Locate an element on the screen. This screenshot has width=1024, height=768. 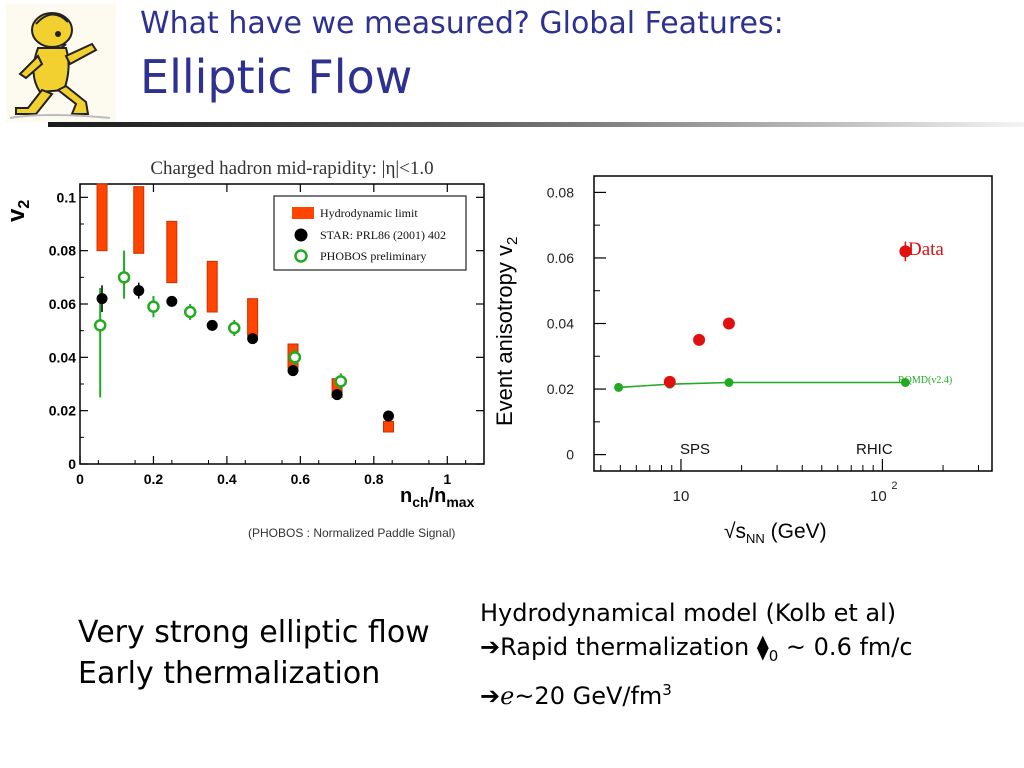
chart2-sps-label: SPS is located at coordinates (695, 449).